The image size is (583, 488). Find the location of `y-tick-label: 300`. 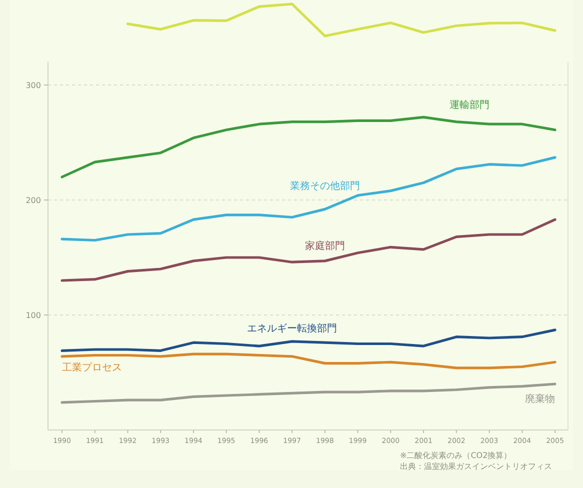

y-tick-label: 300 is located at coordinates (33, 85).